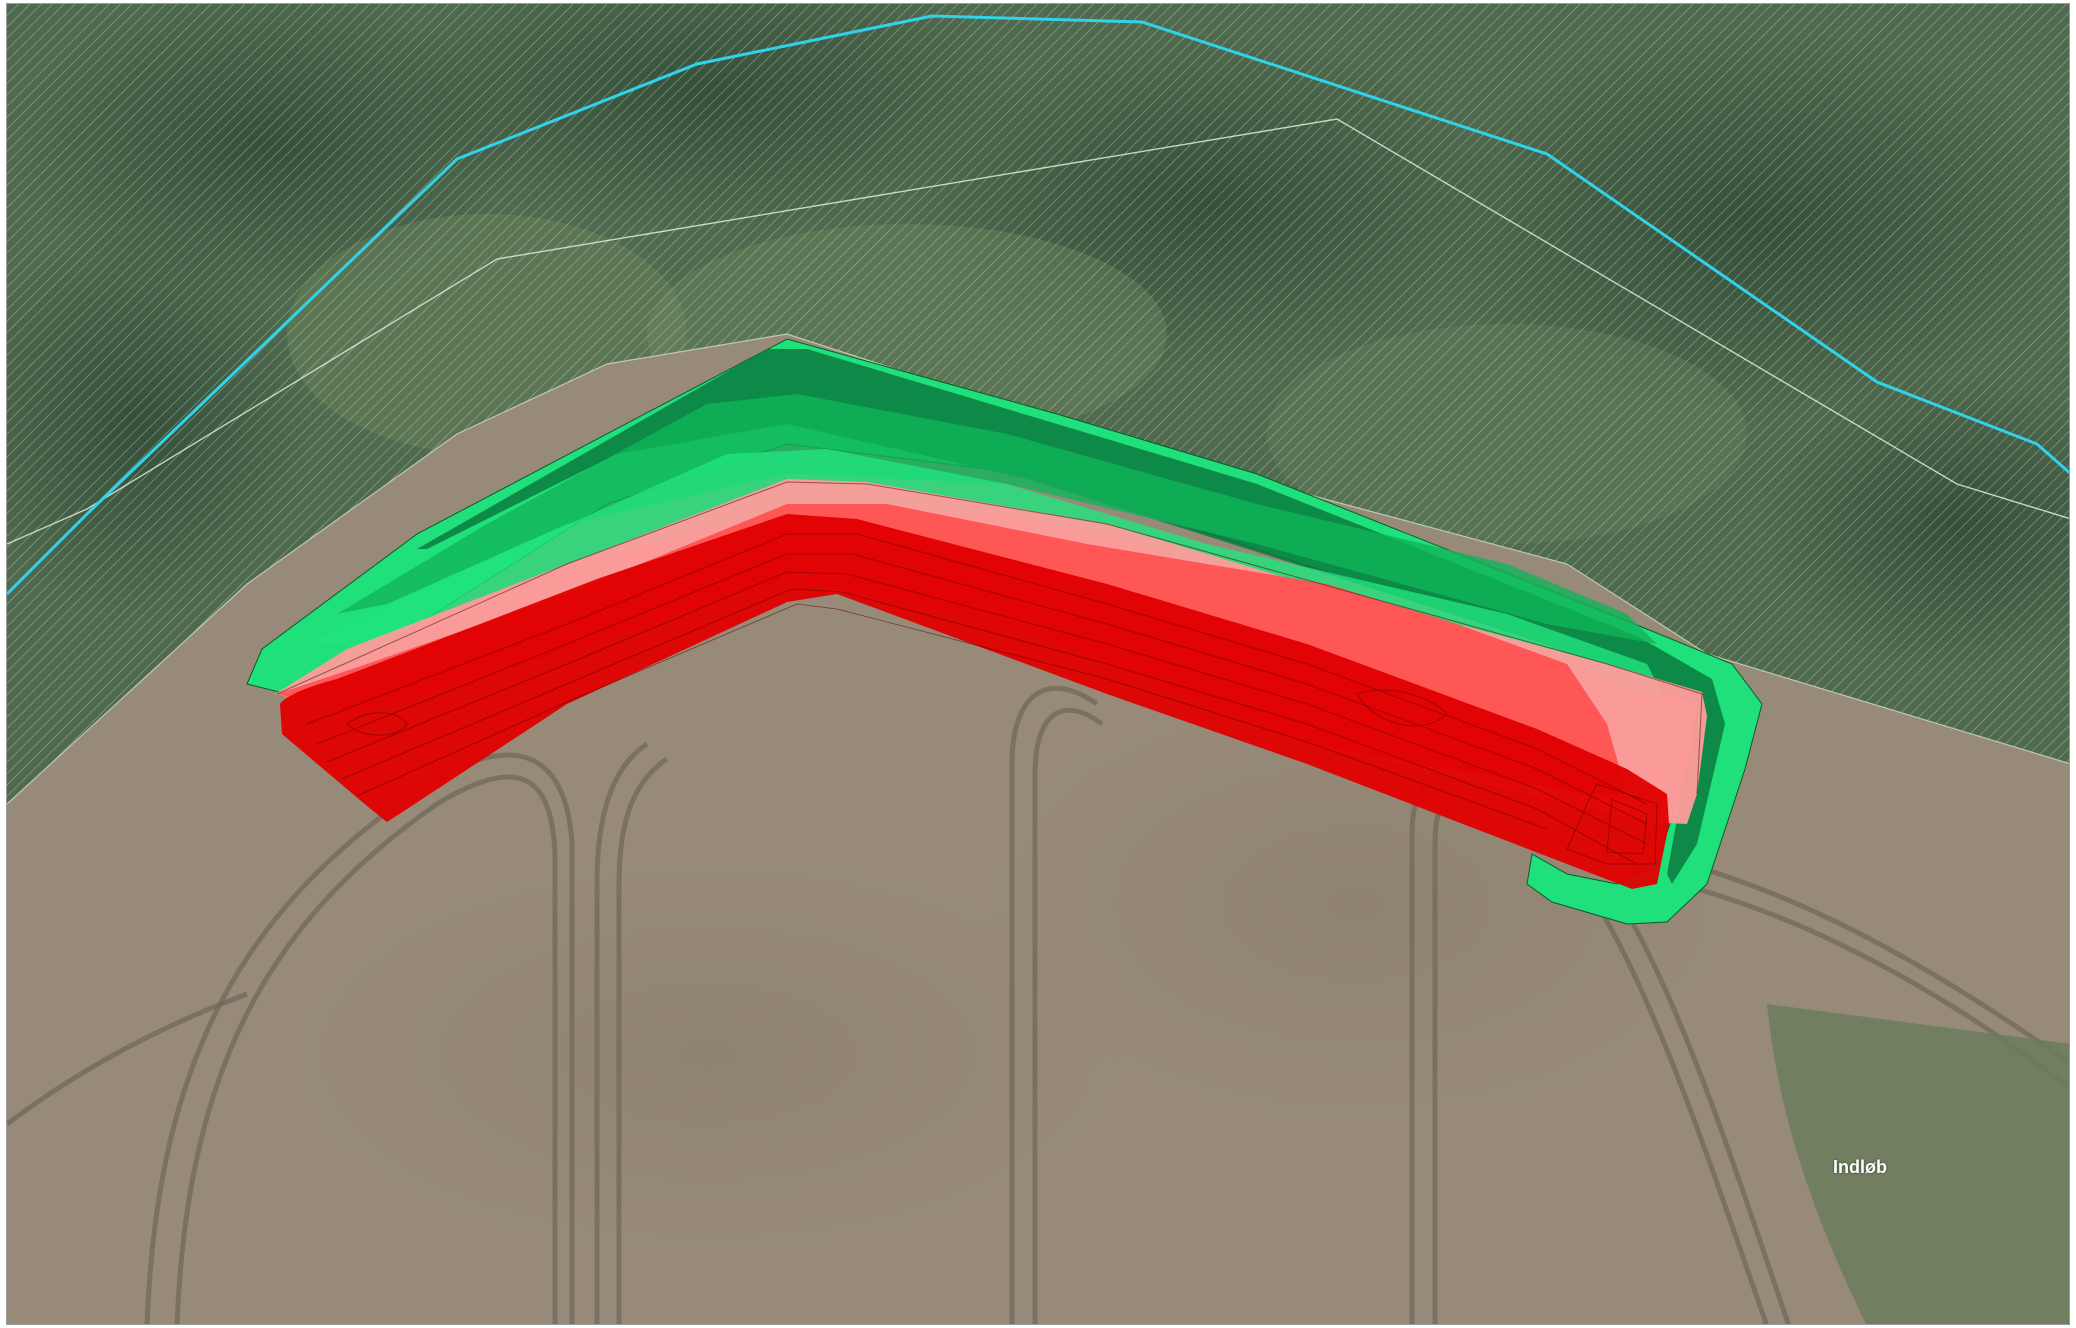 Image resolution: width=2076 pixels, height=1328 pixels. Describe the element at coordinates (707, 1054) in the screenshot. I see `field-texture` at that location.